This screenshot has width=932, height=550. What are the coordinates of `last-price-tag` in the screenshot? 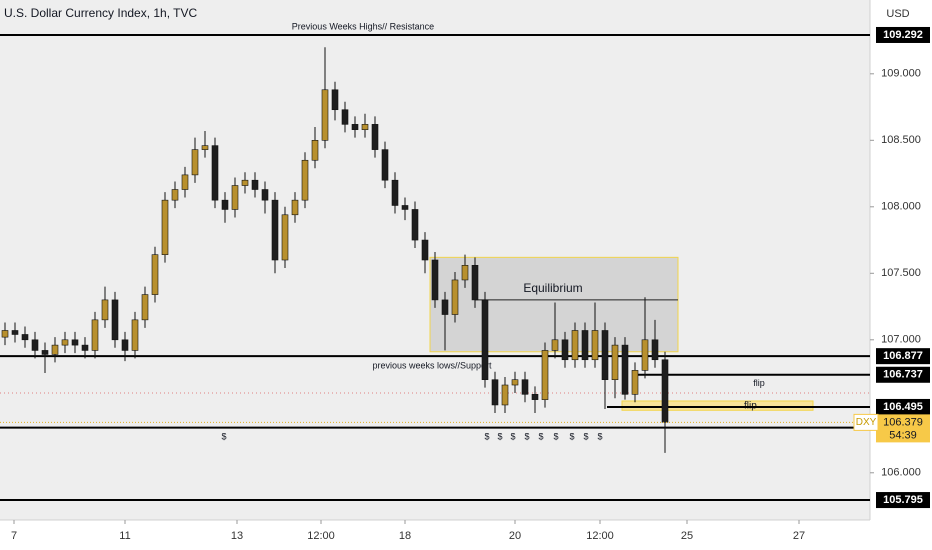 It's located at (903, 428).